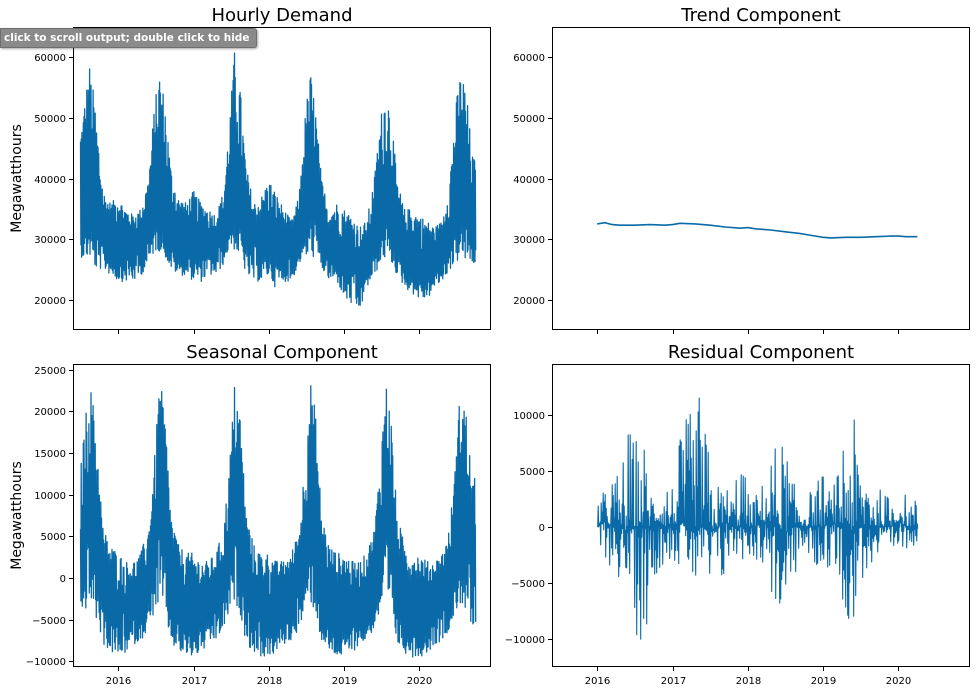  Describe the element at coordinates (532, 472) in the screenshot. I see `residual-ytick-label: 5000` at that location.